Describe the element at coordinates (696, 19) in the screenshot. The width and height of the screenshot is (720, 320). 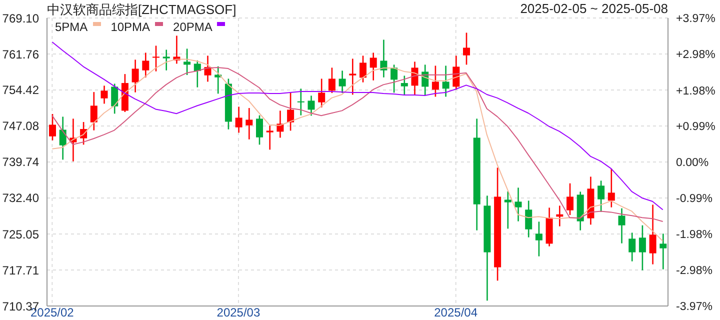
I see `y2-tick-label: +3.97%` at that location.